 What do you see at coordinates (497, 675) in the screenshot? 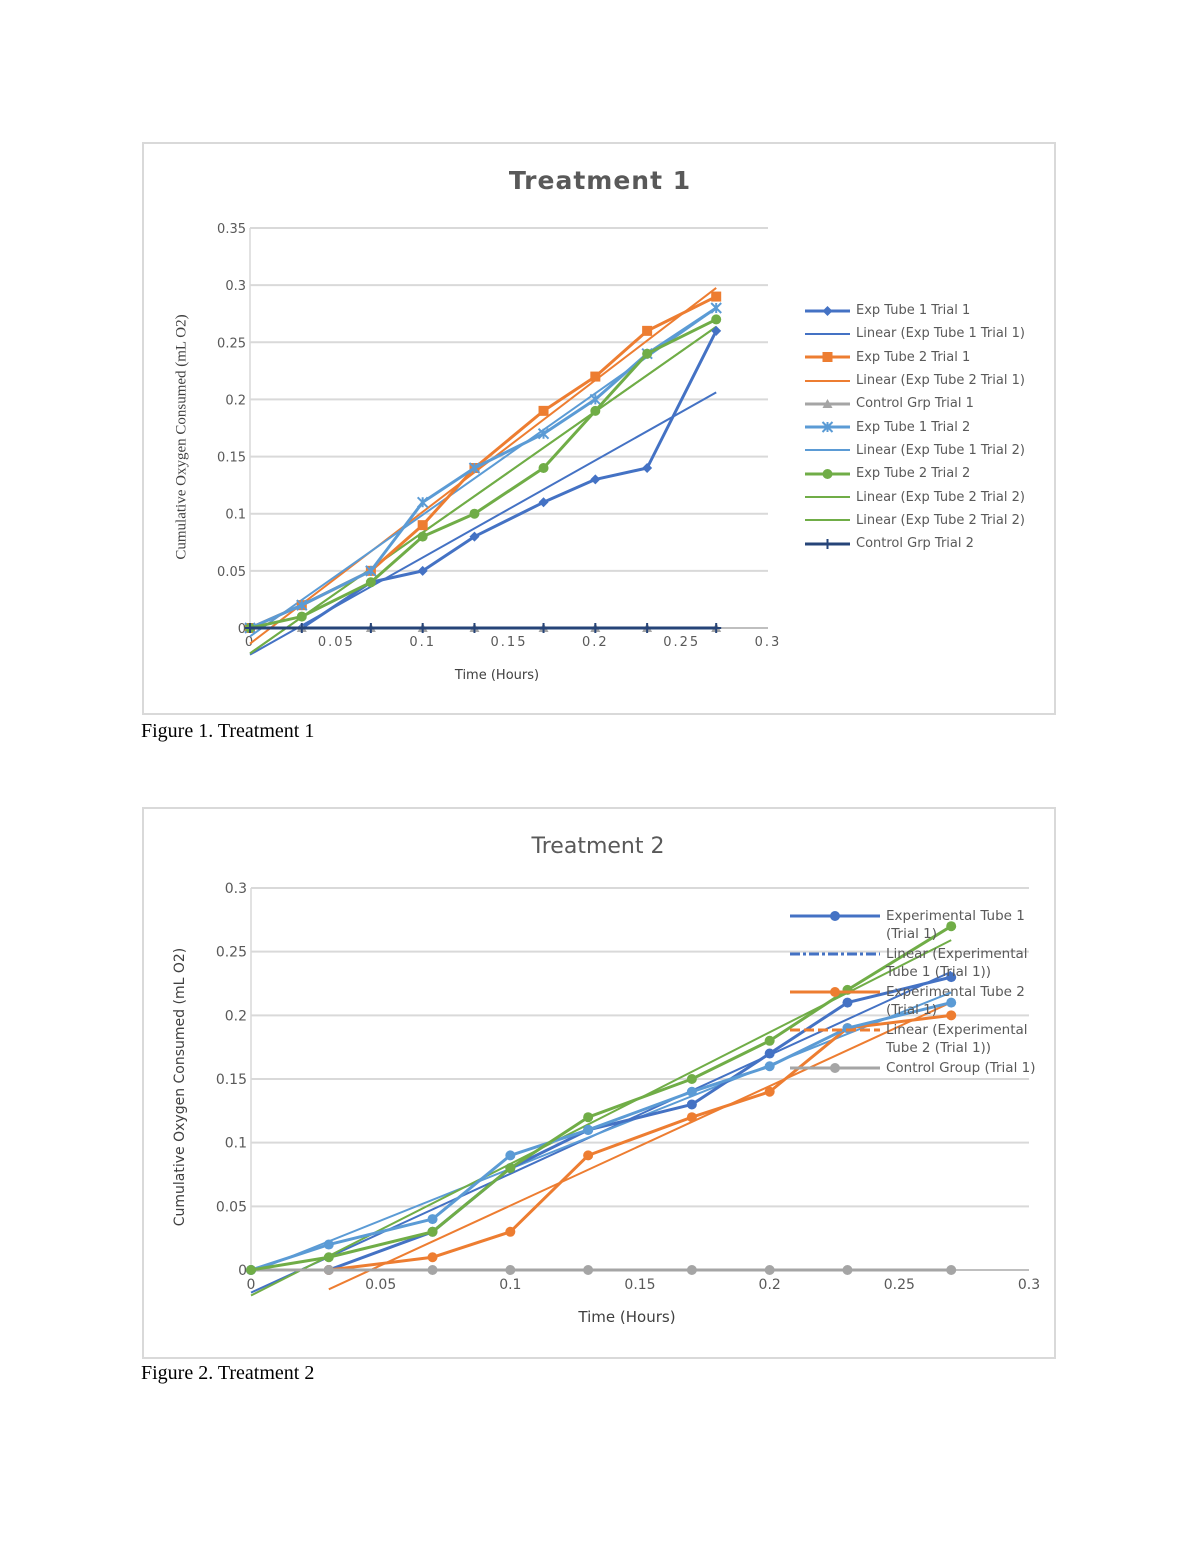
I see `chart-1-x-axis-label: Time (Hours)` at bounding box center [497, 675].